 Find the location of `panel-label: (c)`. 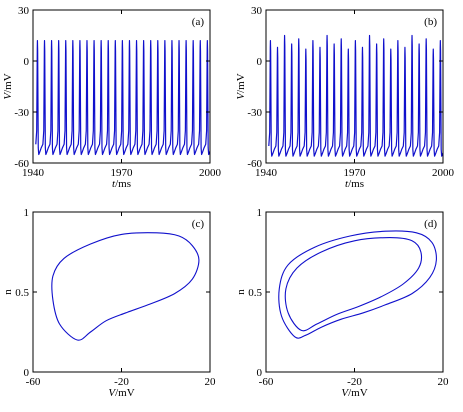

panel-label: (c) is located at coordinates (198, 224).